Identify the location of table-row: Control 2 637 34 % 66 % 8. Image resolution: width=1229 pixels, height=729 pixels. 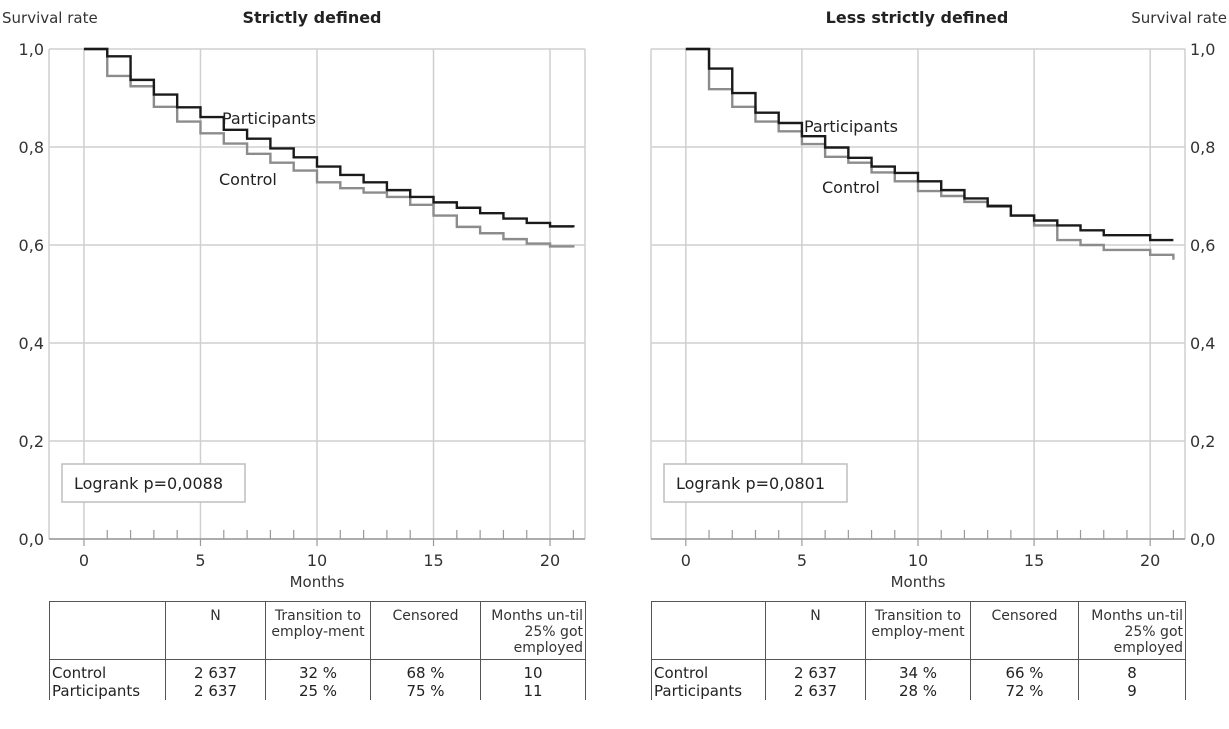
(918, 670).